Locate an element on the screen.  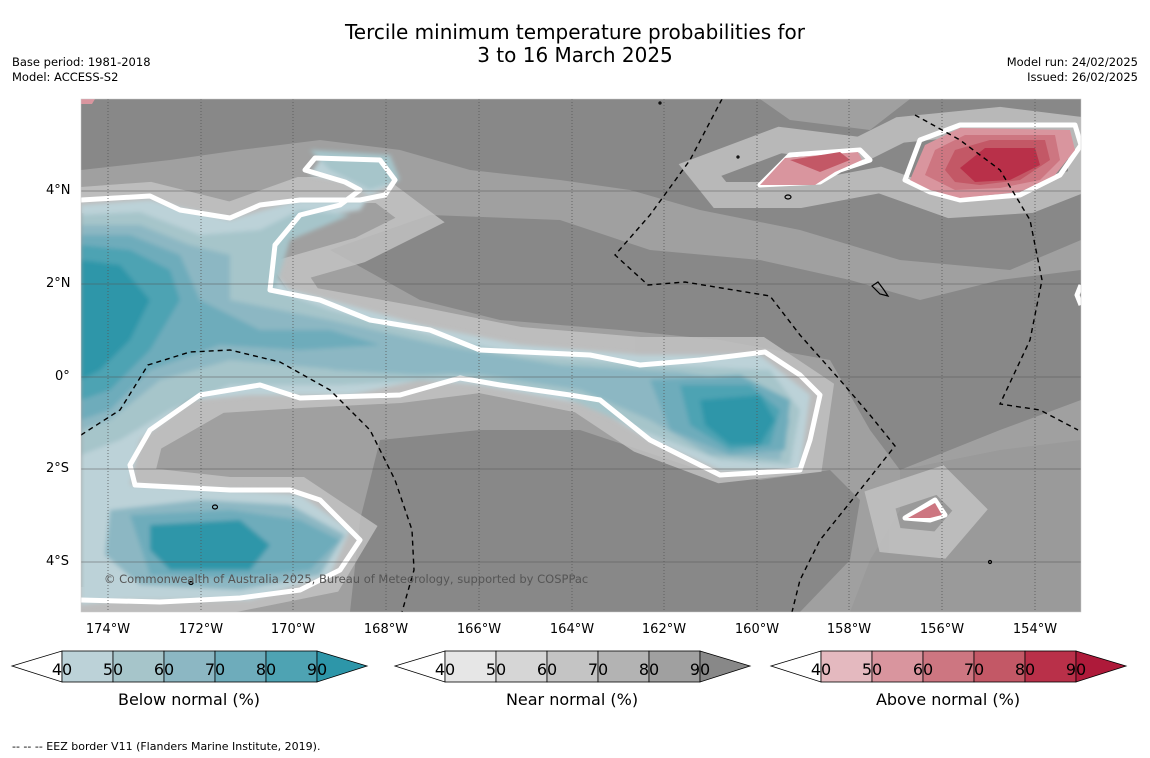
issued-text: Issued: 26/02/2025 is located at coordinates (1082, 77).